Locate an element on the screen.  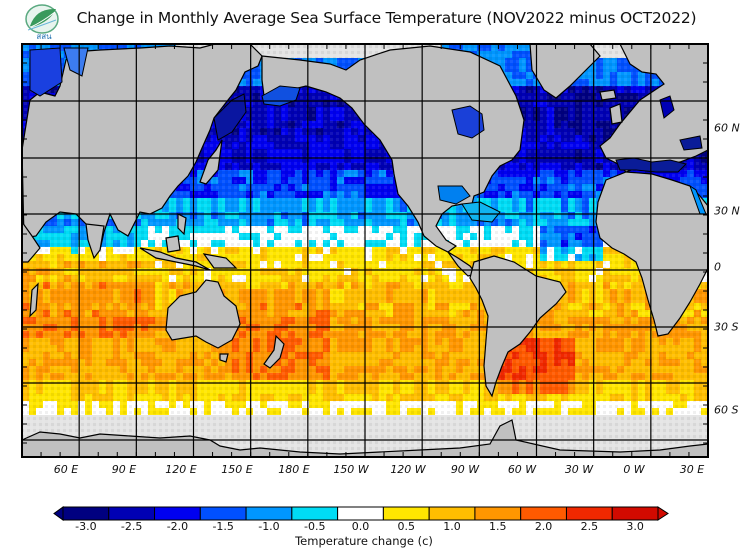
landmass-philippines is located at coordinates (182, 224).